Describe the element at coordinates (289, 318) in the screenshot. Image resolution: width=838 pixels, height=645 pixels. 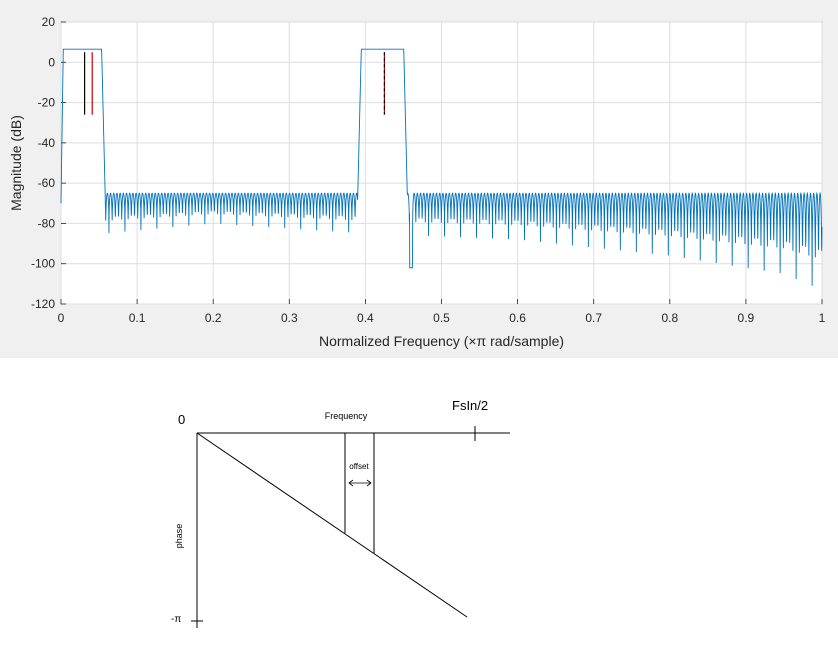
I see `x-tick-label: 0.3` at that location.